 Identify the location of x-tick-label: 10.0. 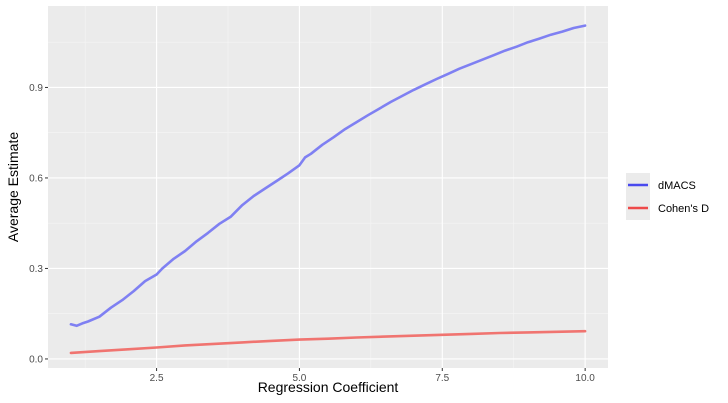
(585, 378).